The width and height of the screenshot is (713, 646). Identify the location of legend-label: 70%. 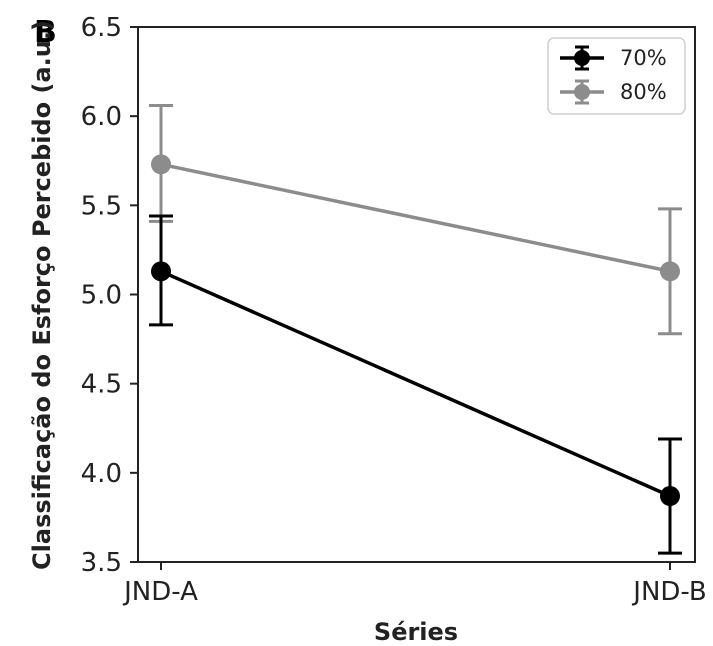
(643, 58).